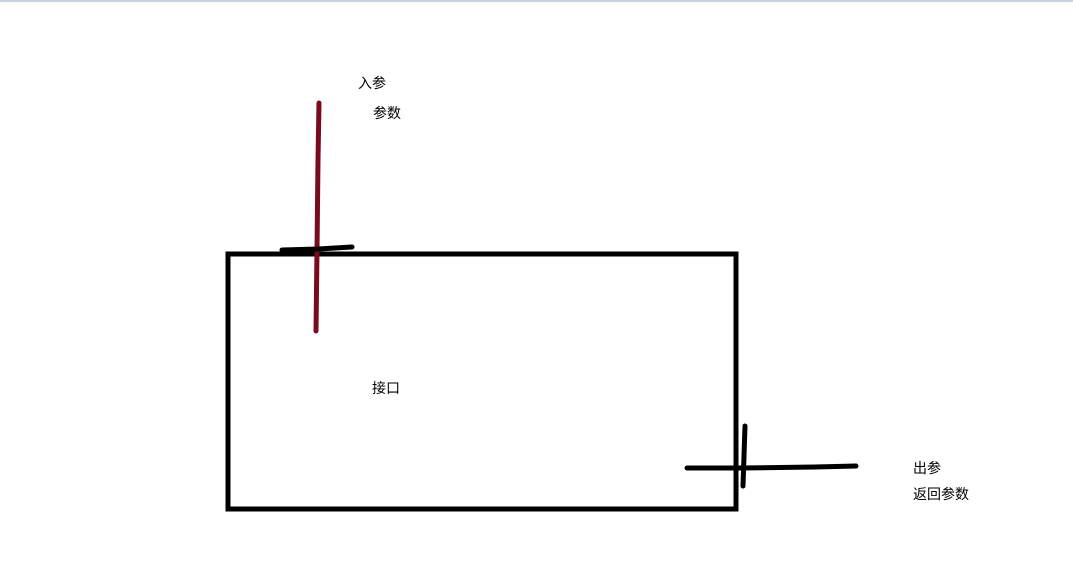  What do you see at coordinates (744, 456) in the screenshot?
I see `output-cross-tick` at bounding box center [744, 456].